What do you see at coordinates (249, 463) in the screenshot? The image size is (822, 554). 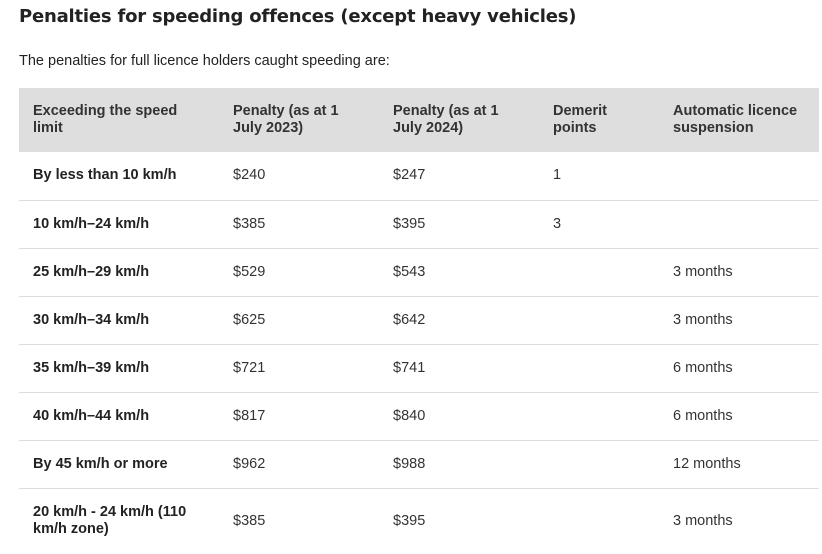 I see `cell-penalty-2023: $962` at bounding box center [249, 463].